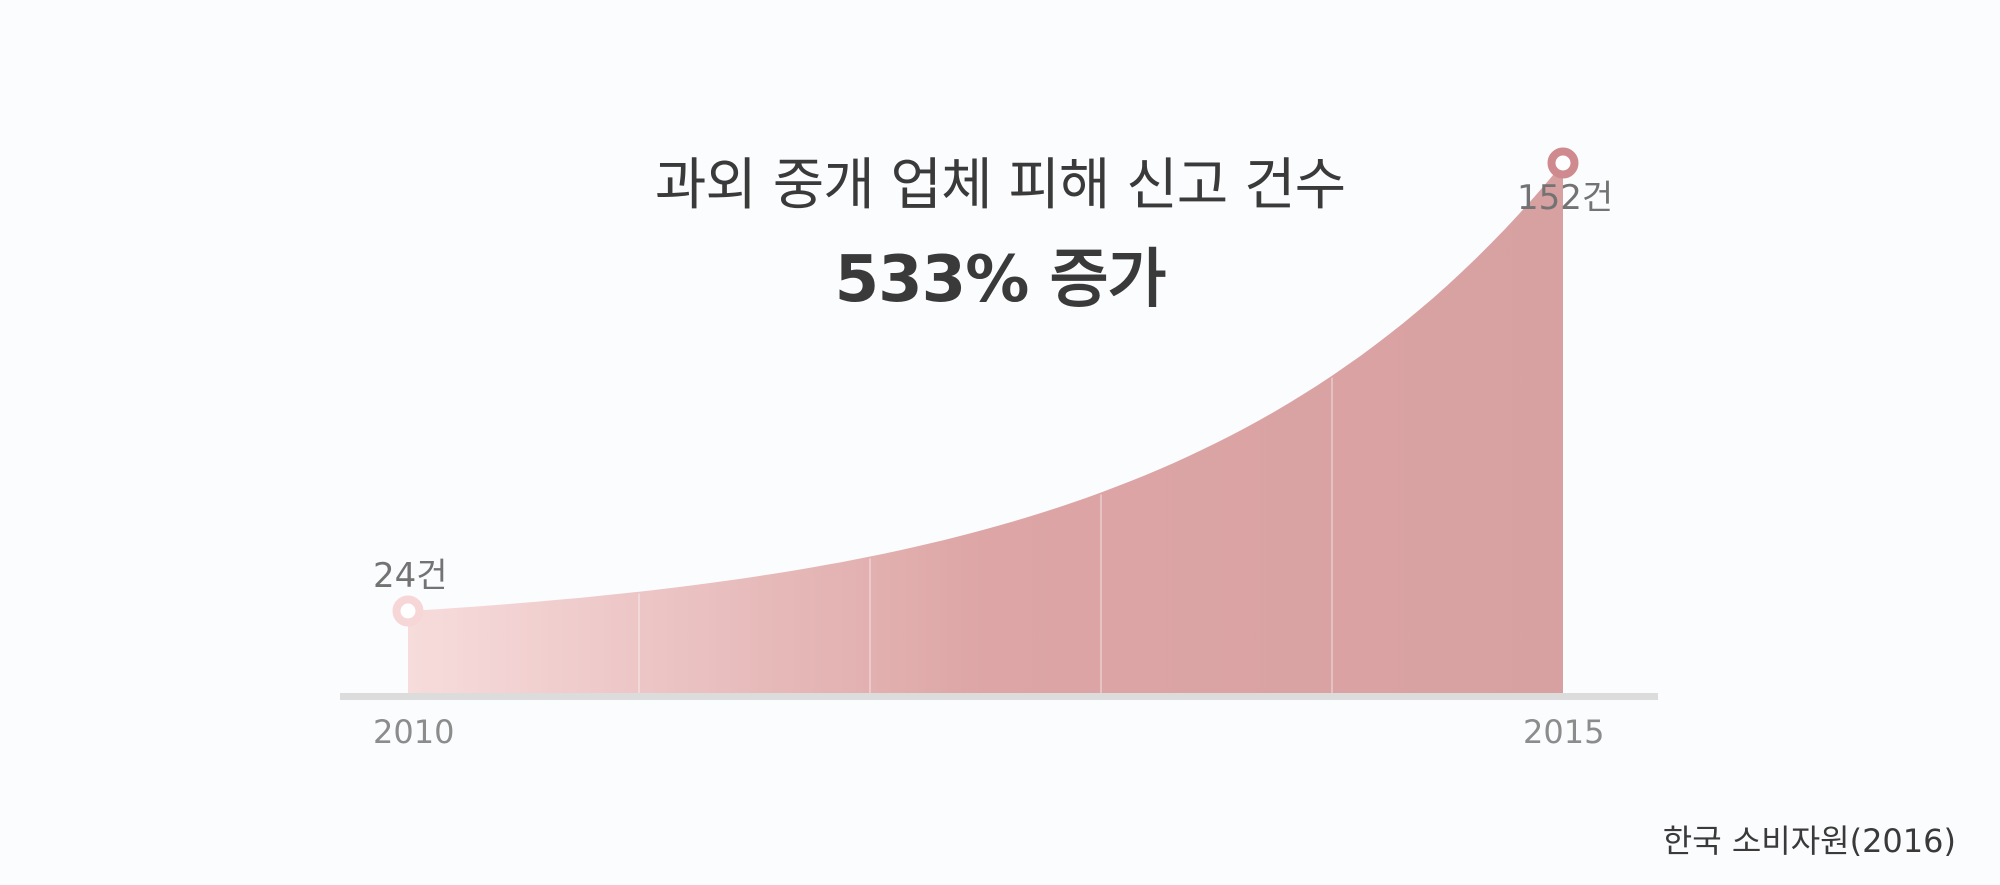  I want to click on data-label-2010: 24건, so click(410, 576).